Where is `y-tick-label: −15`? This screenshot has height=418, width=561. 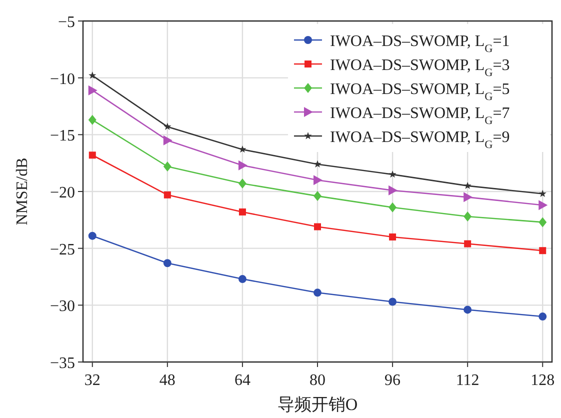 y-tick-label: −15 is located at coordinates (62, 136).